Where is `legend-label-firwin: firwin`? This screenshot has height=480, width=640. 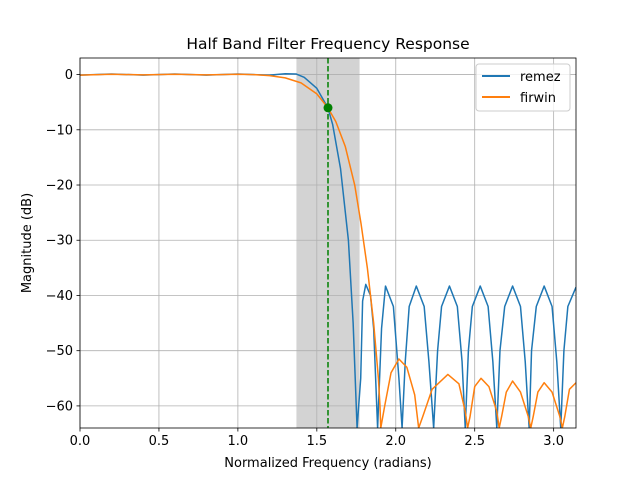 legend-label-firwin: firwin is located at coordinates (538, 98).